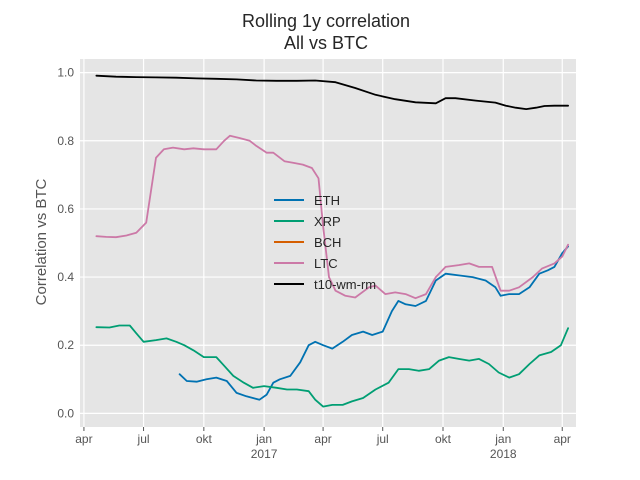 The width and height of the screenshot is (640, 480). What do you see at coordinates (332, 92) in the screenshot?
I see `series-line-t10-wm-rm` at bounding box center [332, 92].